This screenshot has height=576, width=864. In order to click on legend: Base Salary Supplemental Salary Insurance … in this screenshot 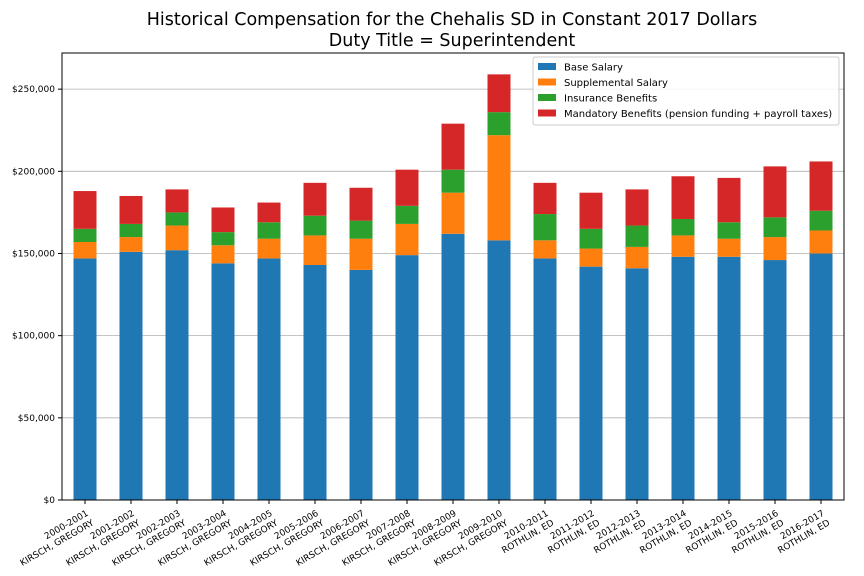, I will do `click(686, 91)`.